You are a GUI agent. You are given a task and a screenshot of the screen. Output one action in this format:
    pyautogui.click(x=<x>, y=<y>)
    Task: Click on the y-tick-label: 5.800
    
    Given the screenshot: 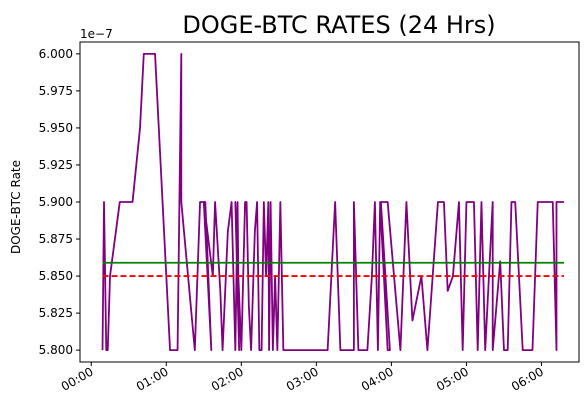 What is the action you would take?
    pyautogui.click(x=56, y=350)
    